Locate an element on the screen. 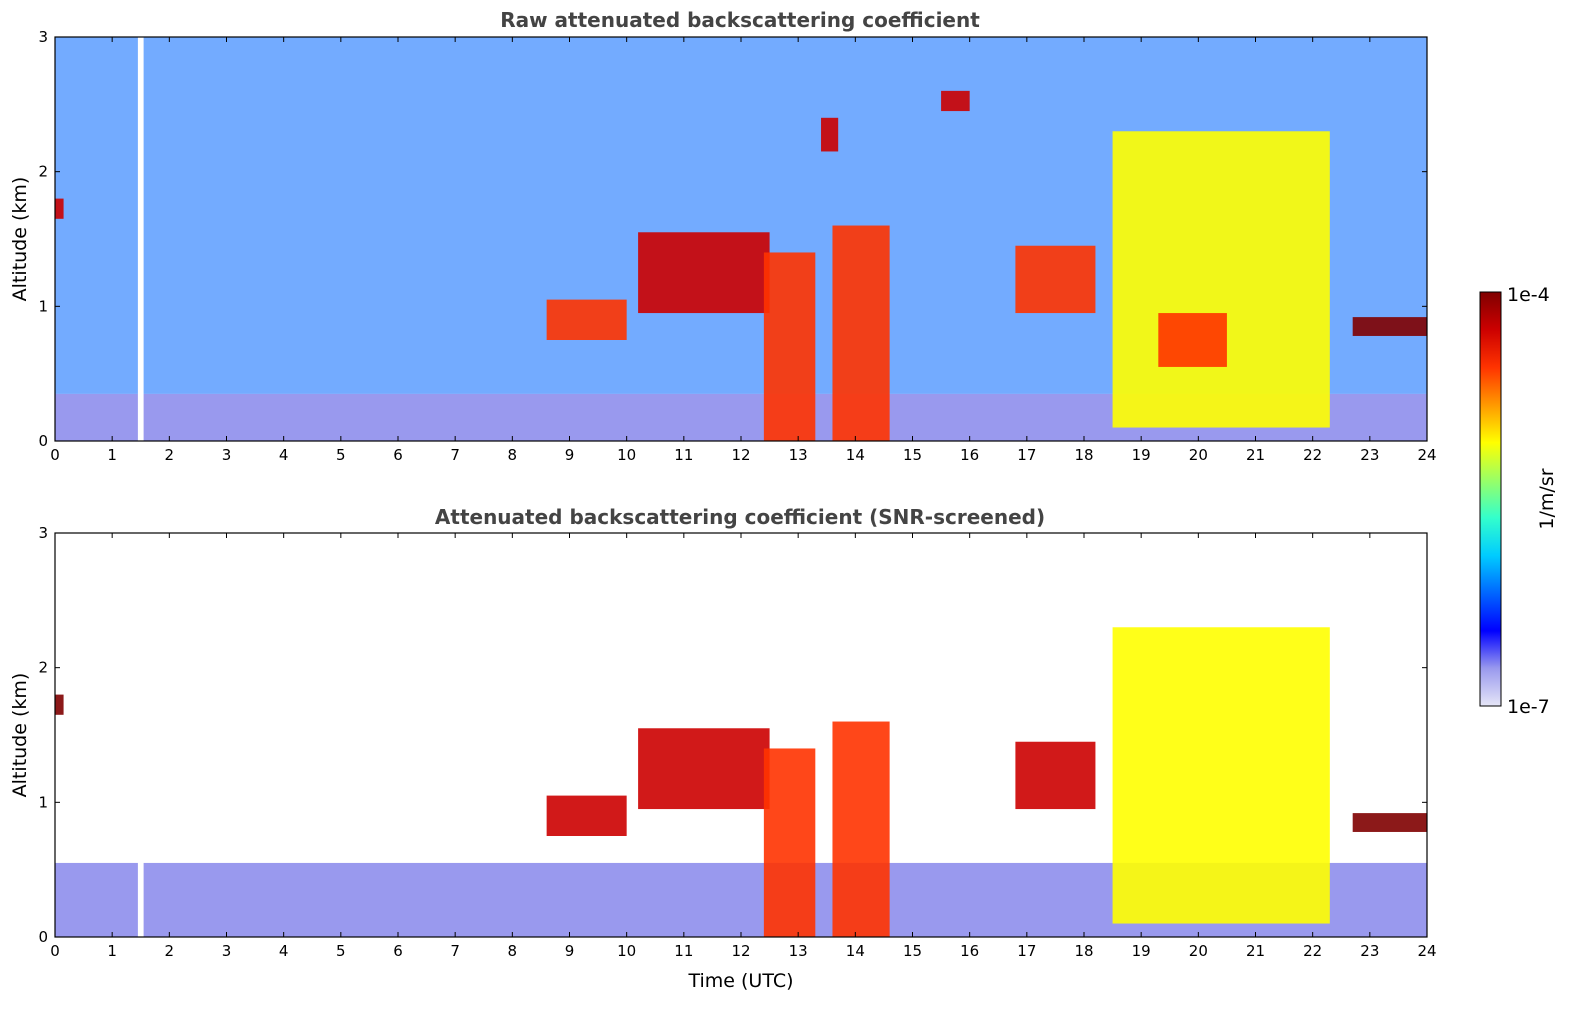 The height and width of the screenshot is (1020, 1595). ytick-label-raw: 2 is located at coordinates (43, 172).